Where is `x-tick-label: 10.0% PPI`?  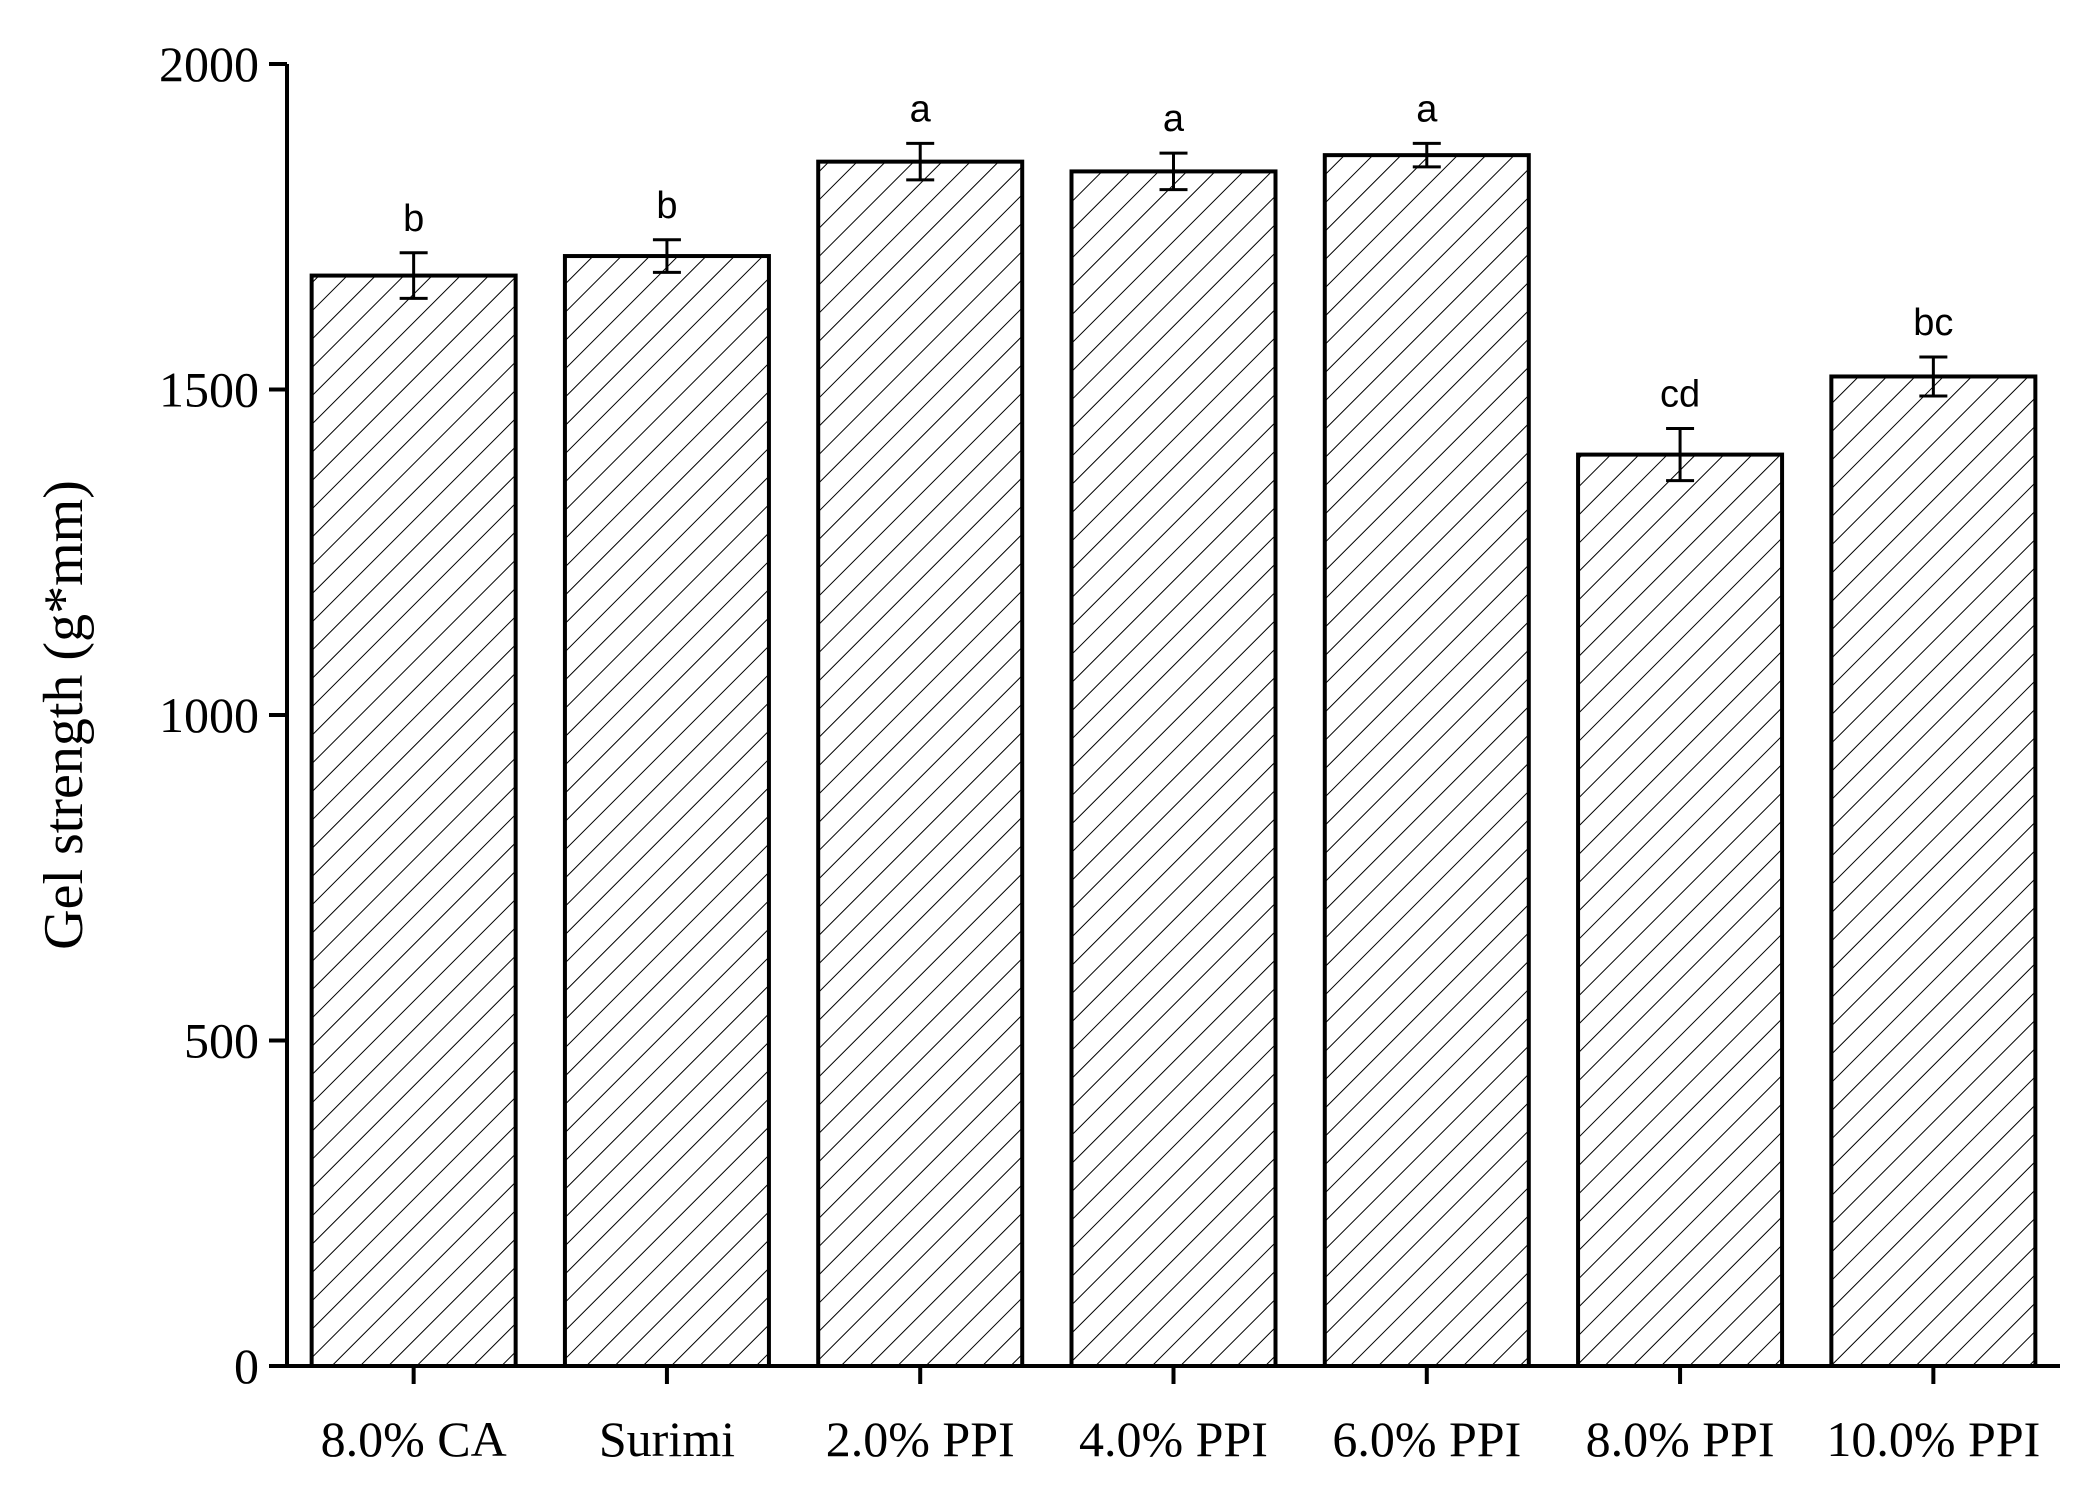 x-tick-label: 10.0% PPI is located at coordinates (1933, 1439).